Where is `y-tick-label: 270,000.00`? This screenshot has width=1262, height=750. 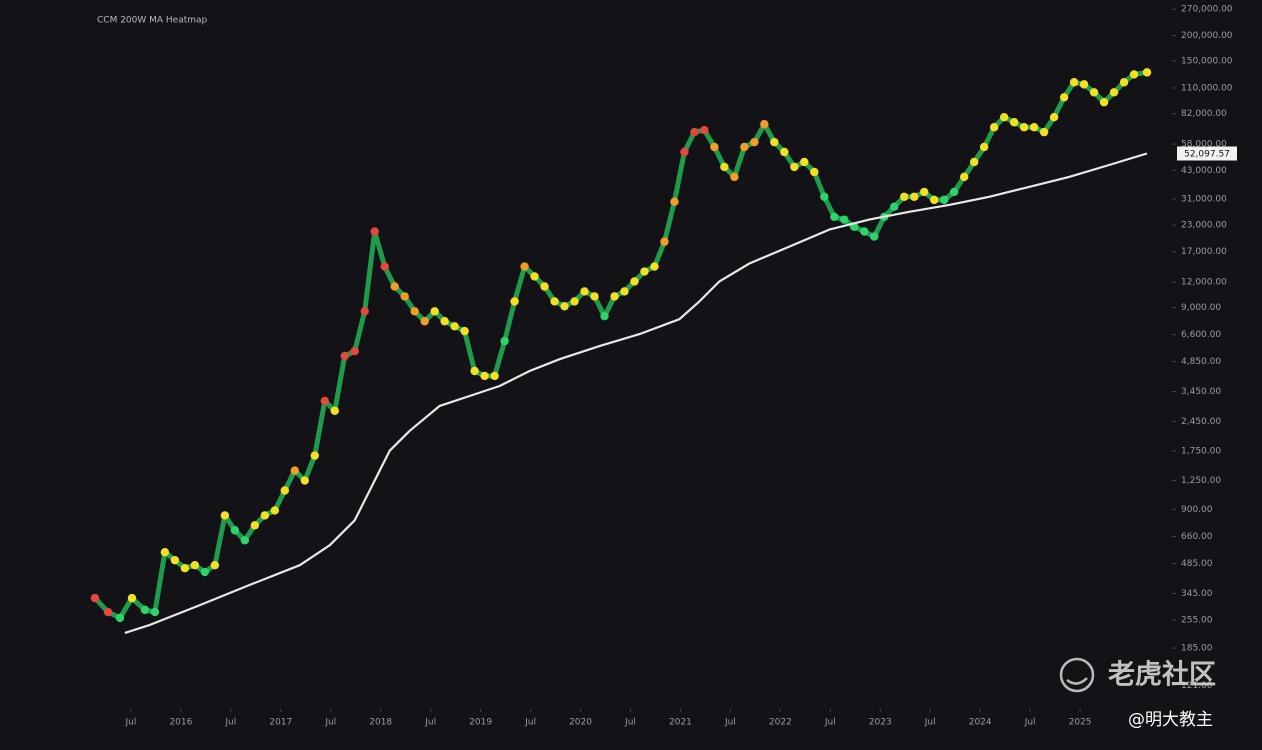 y-tick-label: 270,000.00 is located at coordinates (1207, 10).